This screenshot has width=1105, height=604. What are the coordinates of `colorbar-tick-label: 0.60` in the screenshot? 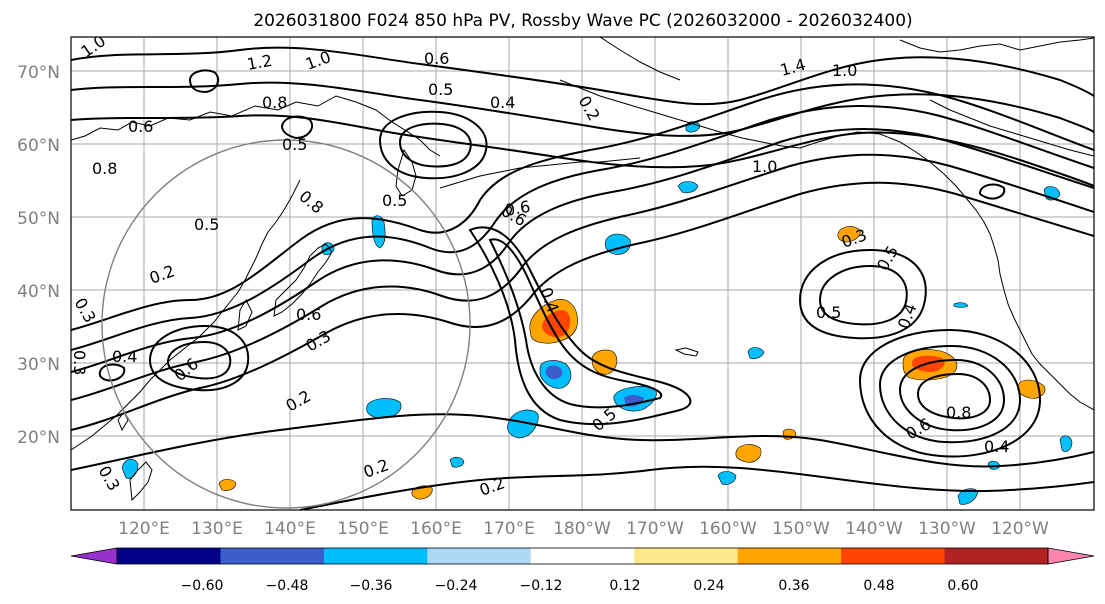 It's located at (962, 586).